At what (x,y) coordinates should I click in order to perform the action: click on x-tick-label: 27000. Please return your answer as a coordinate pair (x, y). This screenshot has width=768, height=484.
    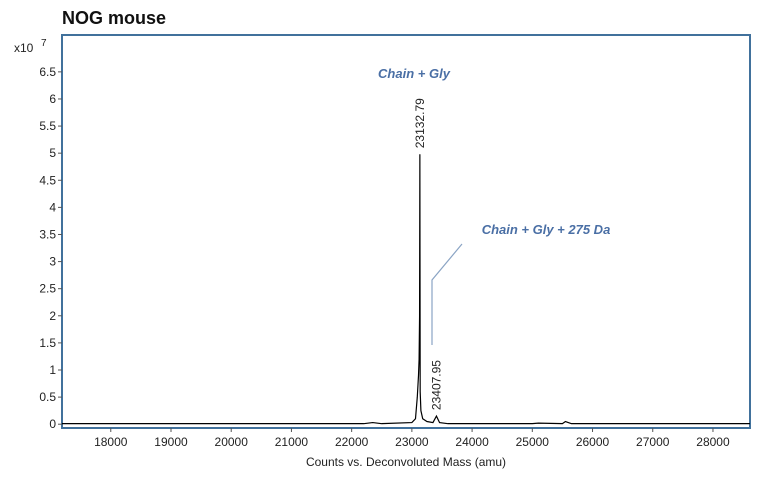
    Looking at the image, I should click on (653, 442).